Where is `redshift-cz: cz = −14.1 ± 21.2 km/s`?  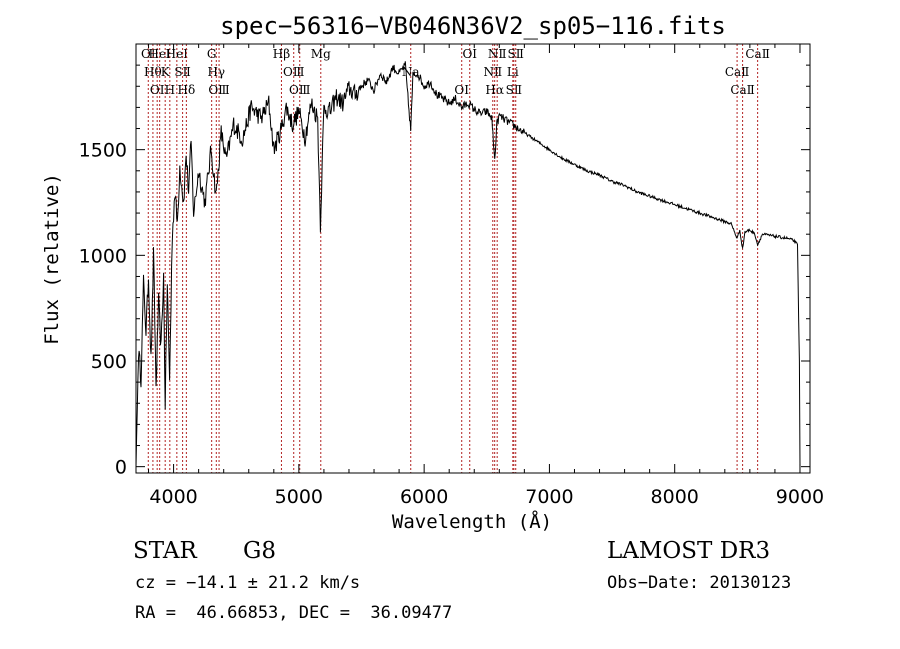 redshift-cz: cz = −14.1 ± 21.2 km/s is located at coordinates (248, 583).